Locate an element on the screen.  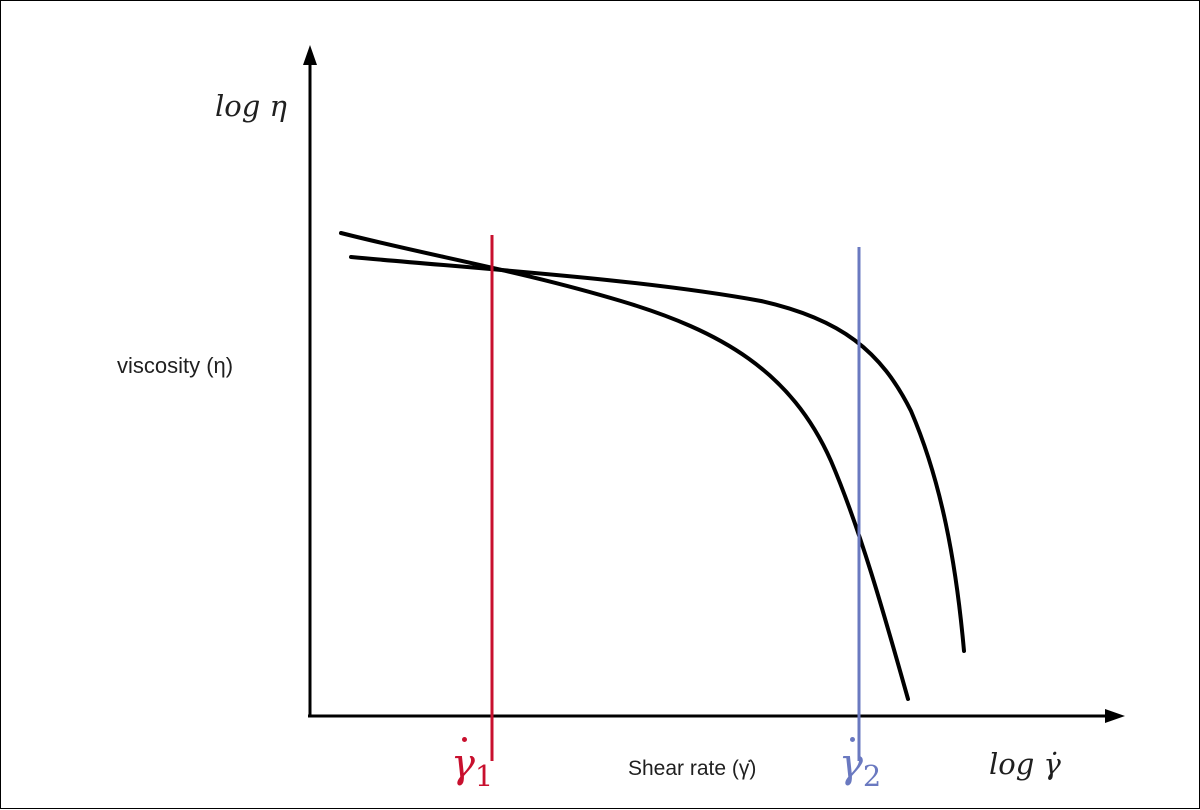
x-axis-label: log γ̇ is located at coordinates (1025, 764).